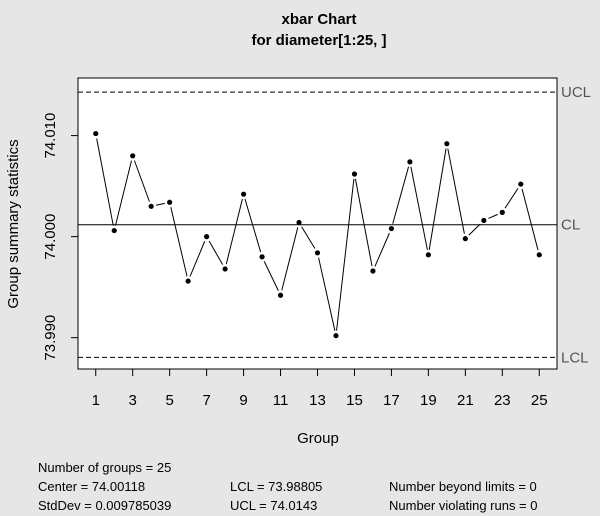 This screenshot has height=516, width=600. Describe the element at coordinates (133, 400) in the screenshot. I see `x-tick-label: 3` at that location.